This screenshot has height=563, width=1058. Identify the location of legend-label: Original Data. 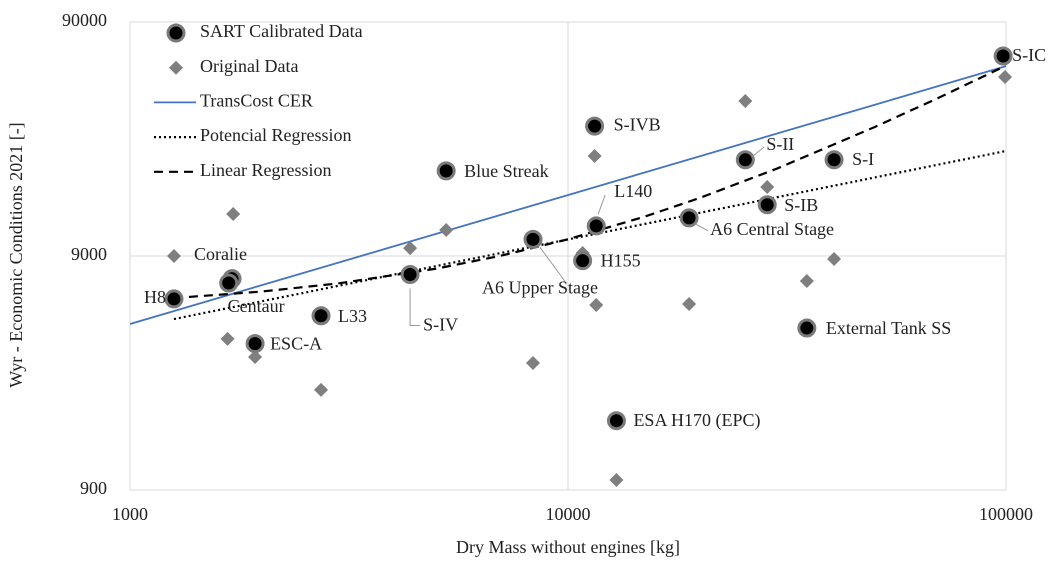
(249, 66).